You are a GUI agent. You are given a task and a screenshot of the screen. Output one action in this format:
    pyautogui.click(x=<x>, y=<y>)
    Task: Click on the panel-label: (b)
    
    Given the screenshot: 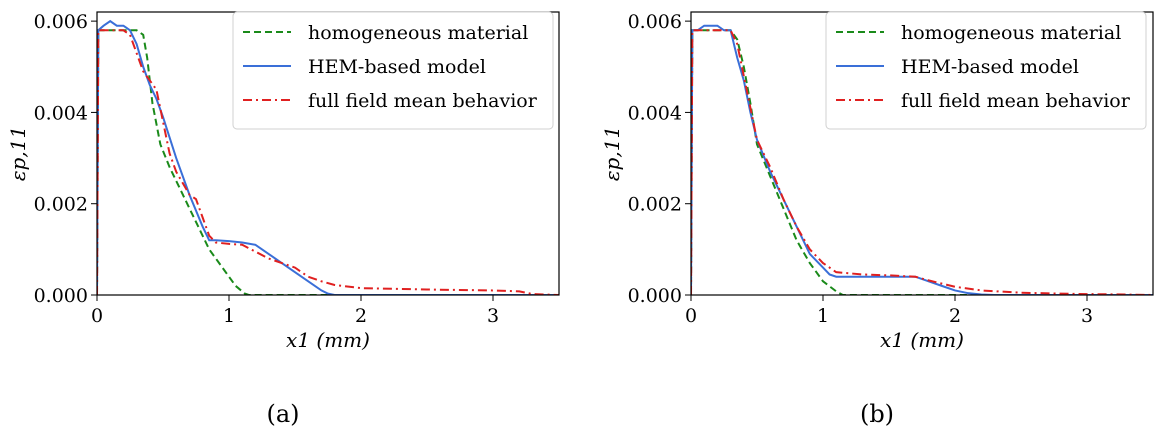 What is the action you would take?
    pyautogui.click(x=877, y=414)
    